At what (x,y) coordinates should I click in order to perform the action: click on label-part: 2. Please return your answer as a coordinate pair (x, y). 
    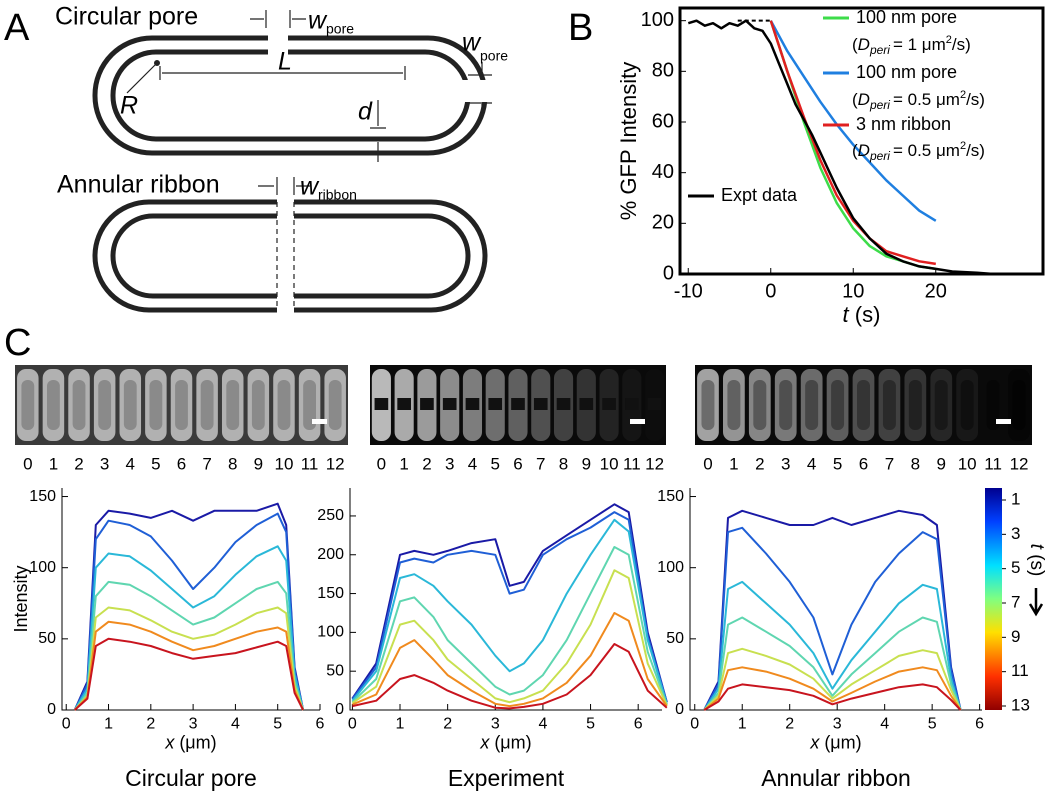
    Looking at the image, I should click on (963, 95).